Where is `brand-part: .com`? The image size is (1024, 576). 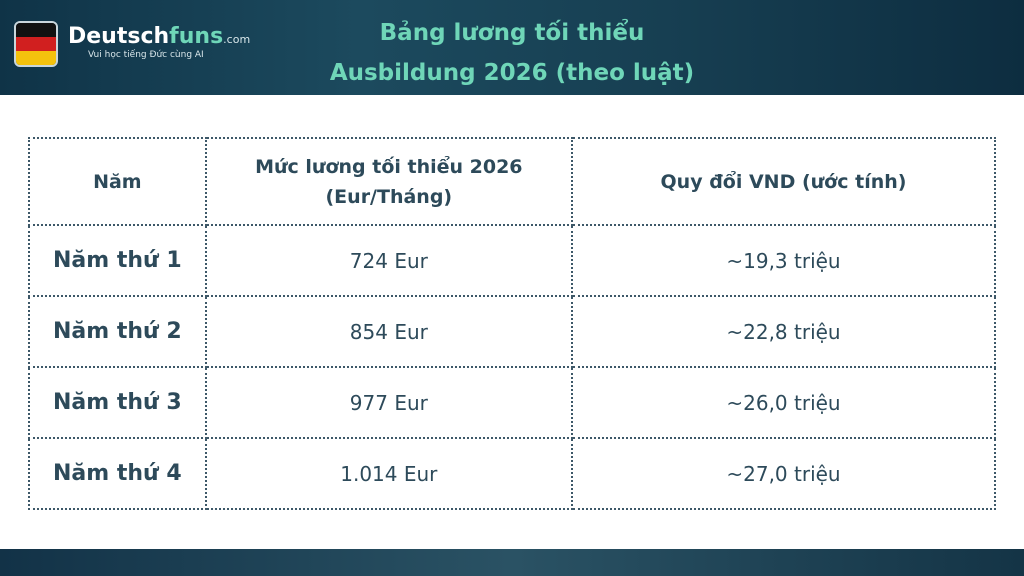
brand-part: .com is located at coordinates (237, 39).